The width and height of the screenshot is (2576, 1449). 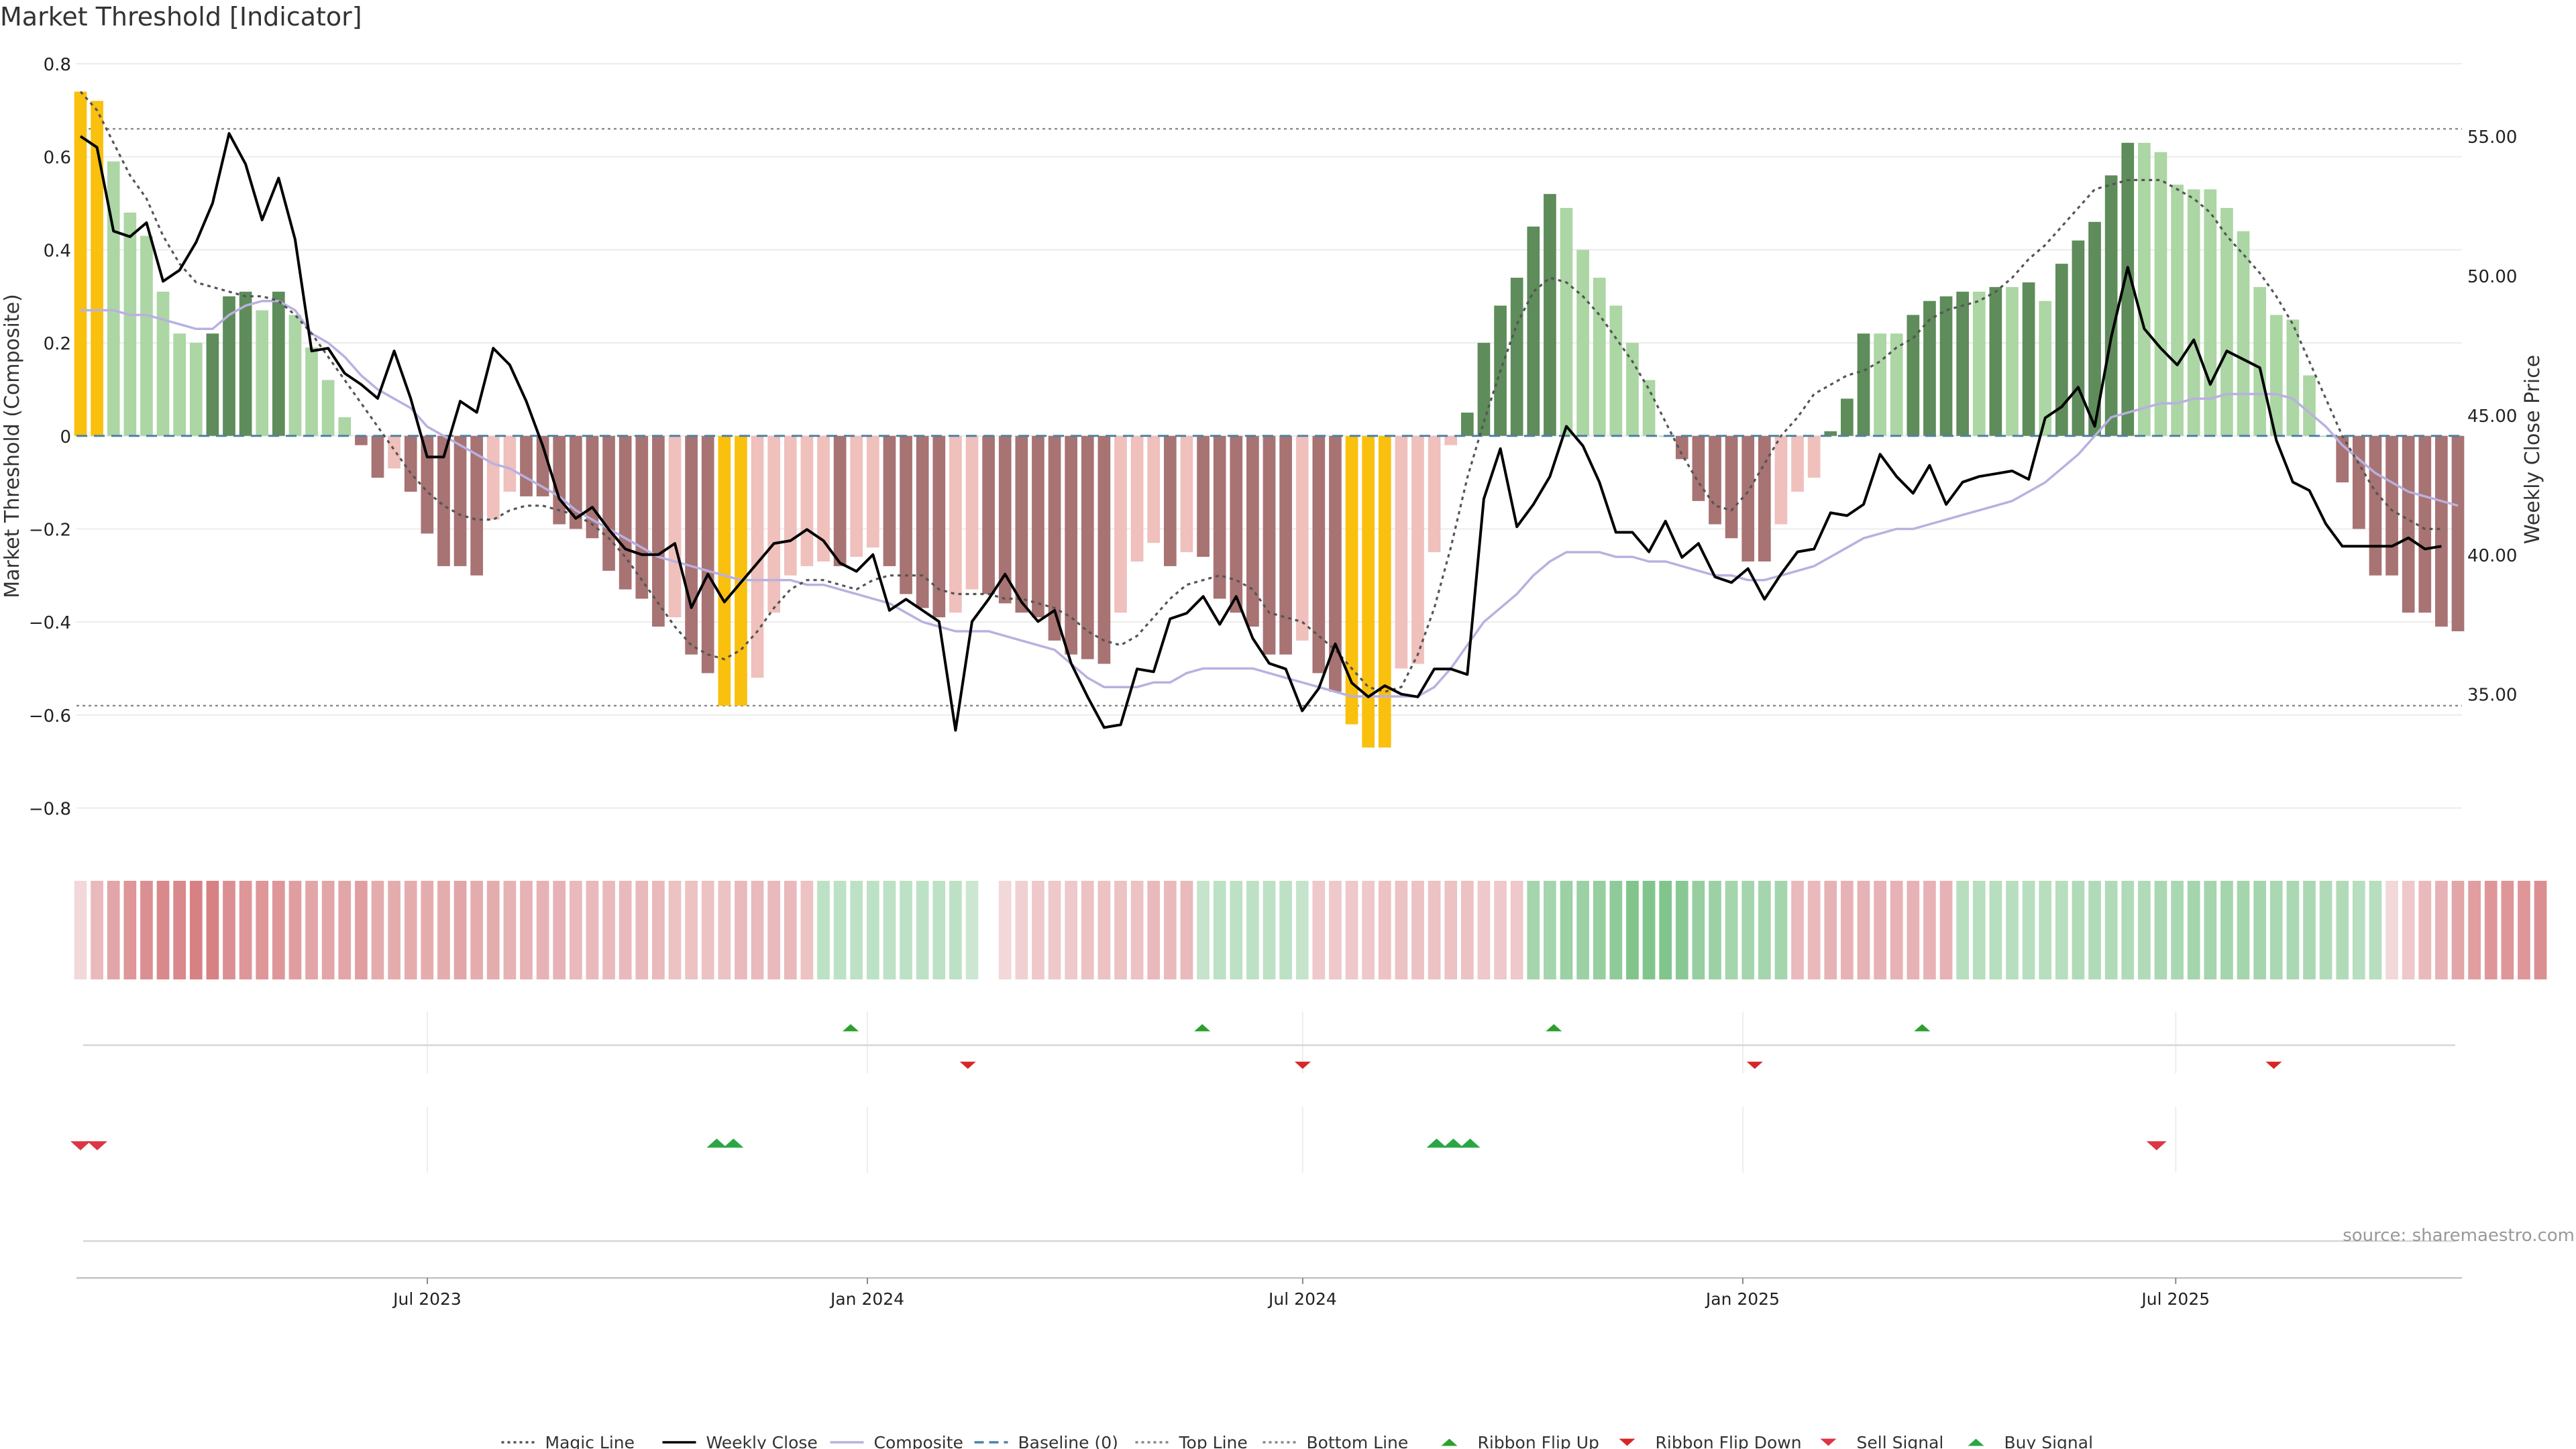 What do you see at coordinates (1742, 1299) in the screenshot?
I see `x-tick-label: Jan 2025` at bounding box center [1742, 1299].